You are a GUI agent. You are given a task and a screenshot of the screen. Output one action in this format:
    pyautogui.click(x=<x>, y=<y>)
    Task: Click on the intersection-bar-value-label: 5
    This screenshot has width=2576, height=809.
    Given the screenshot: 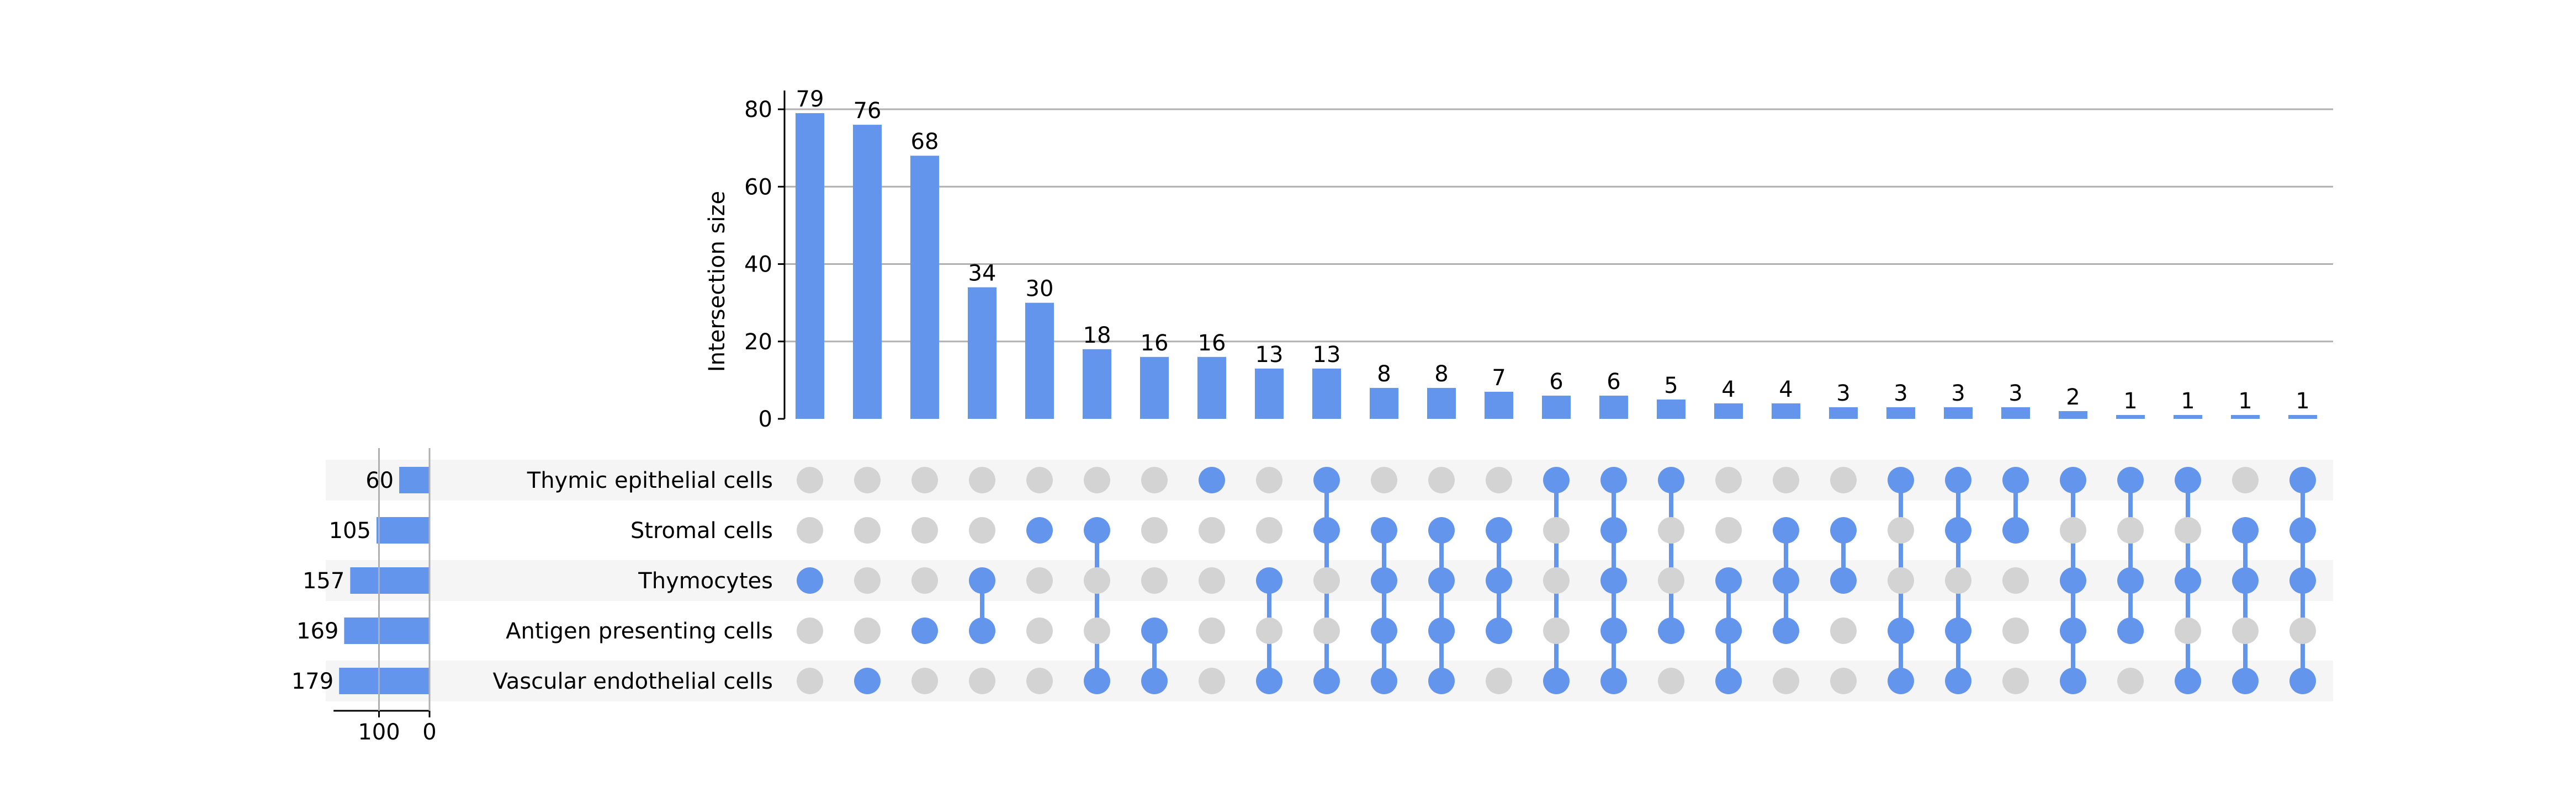 What is the action you would take?
    pyautogui.click(x=1671, y=385)
    